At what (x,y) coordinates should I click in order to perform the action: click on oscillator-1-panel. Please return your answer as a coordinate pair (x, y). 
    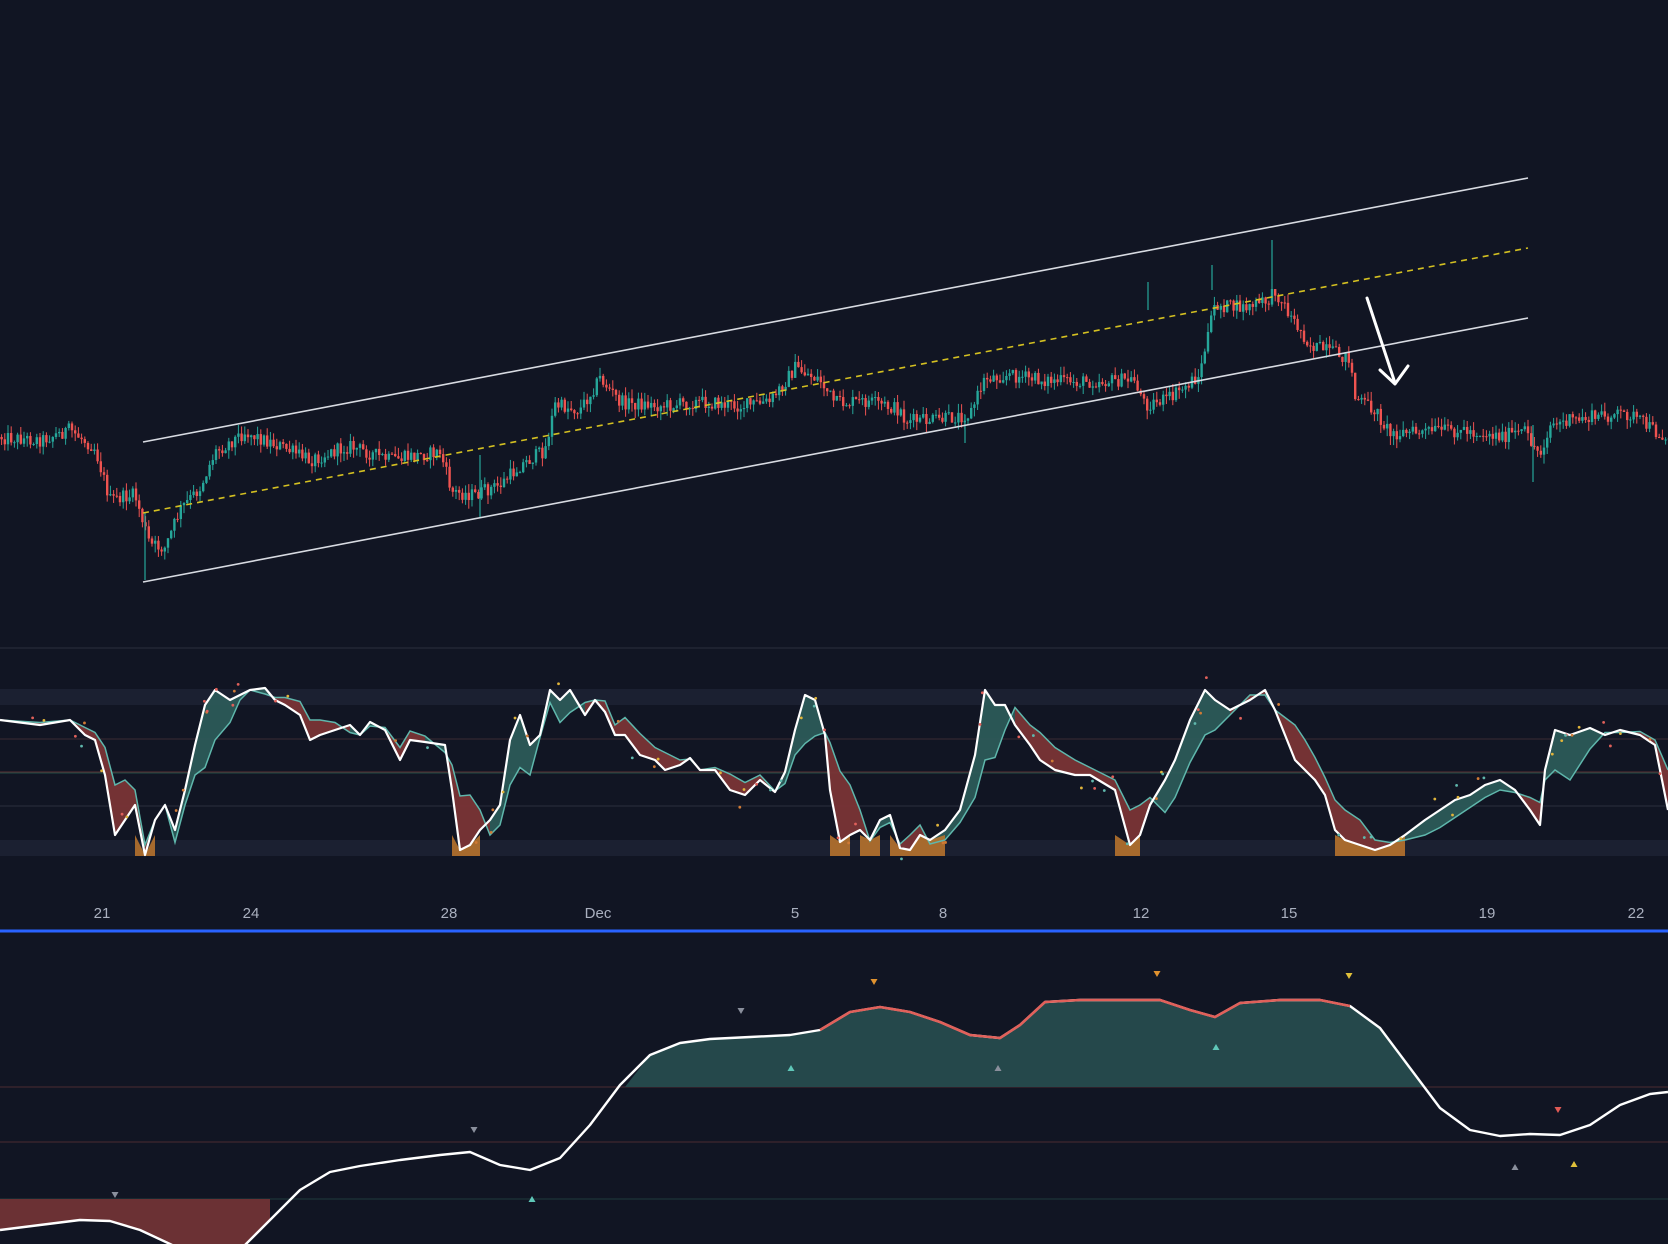
    Looking at the image, I should click on (834, 768).